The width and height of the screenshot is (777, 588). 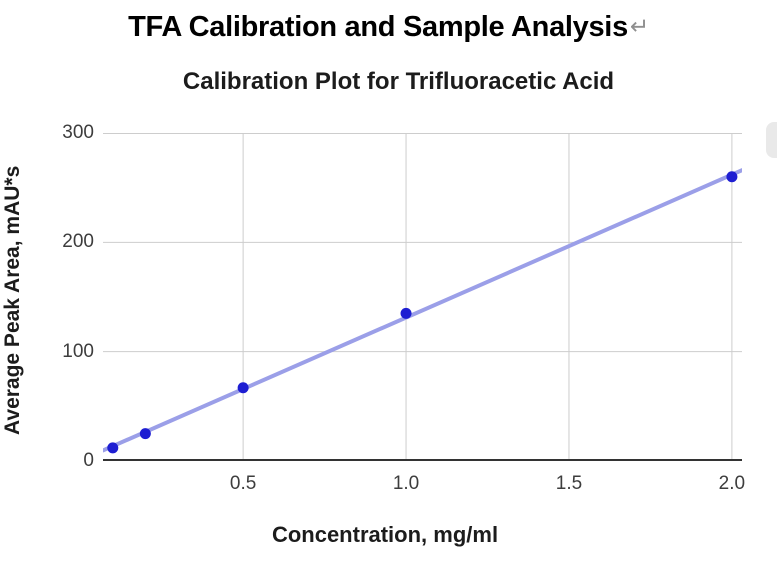 I want to click on x-tick-label: 1.5, so click(x=569, y=483).